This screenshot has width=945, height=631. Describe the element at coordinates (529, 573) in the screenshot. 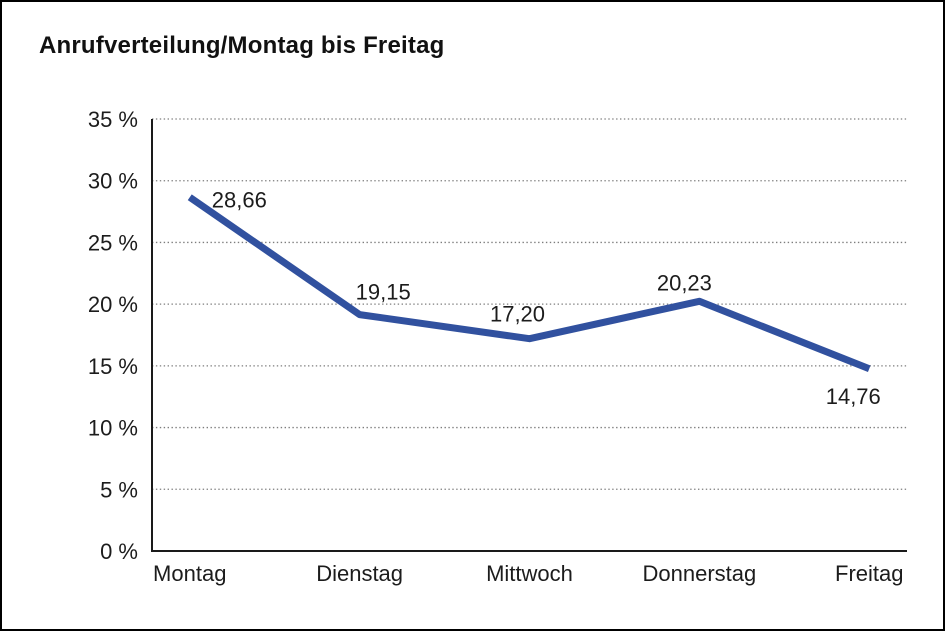

I see `x-axis-label: Mittwoch` at that location.